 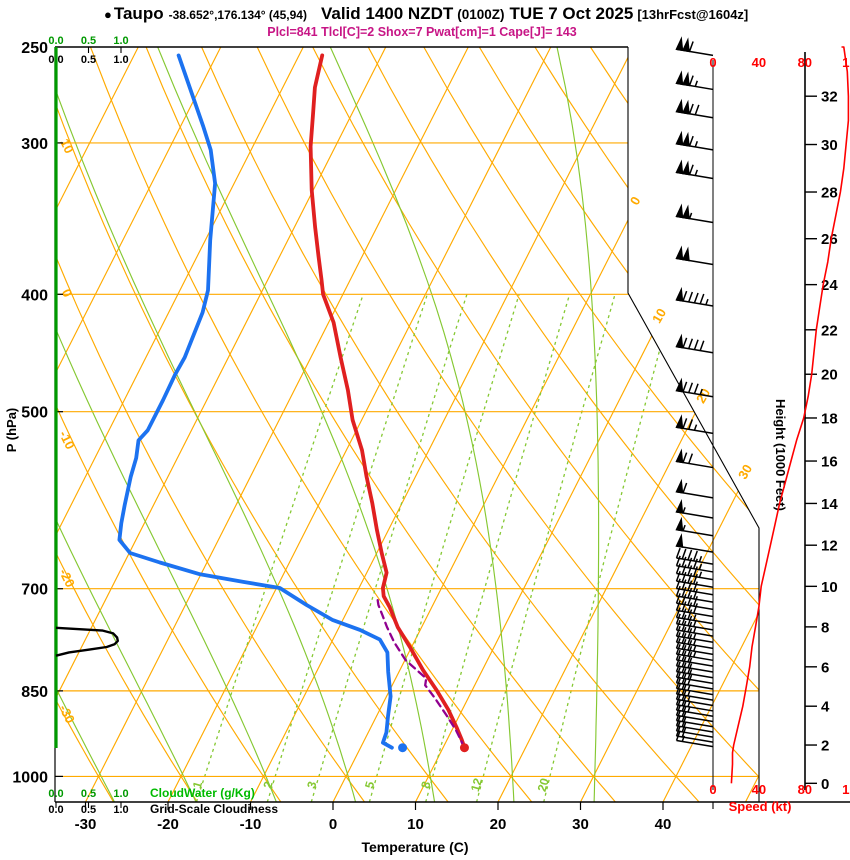 What do you see at coordinates (333, 824) in the screenshot?
I see `temperature-tick-label: 0` at bounding box center [333, 824].